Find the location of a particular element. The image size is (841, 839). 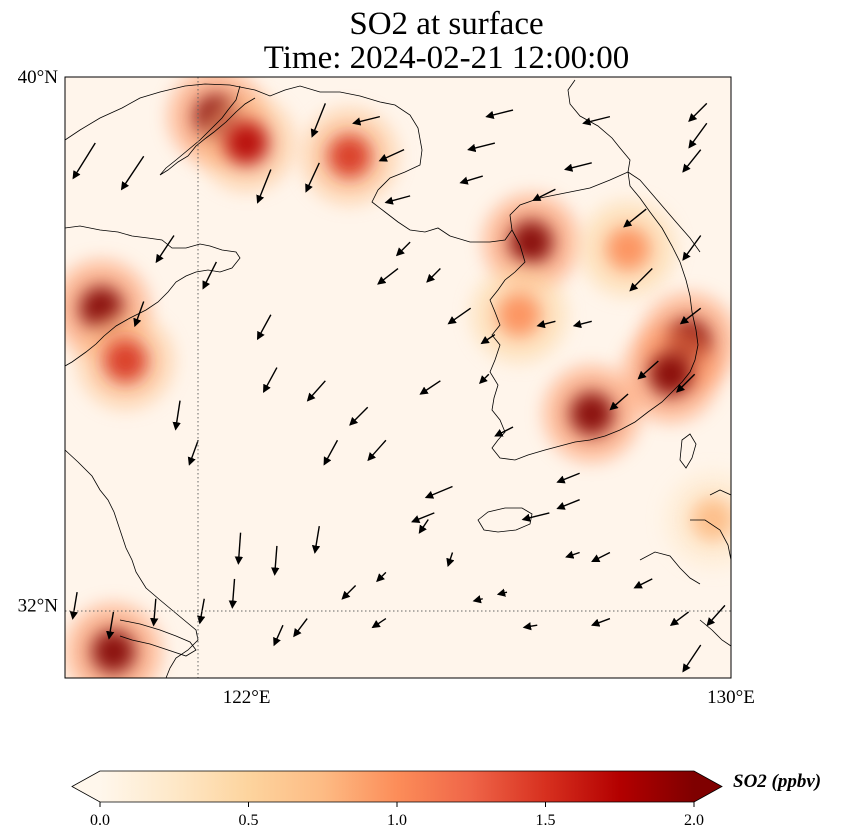

colorbar-ticks: 0.0 0.5 1.0 1.5 2.0 is located at coordinates (397, 815).